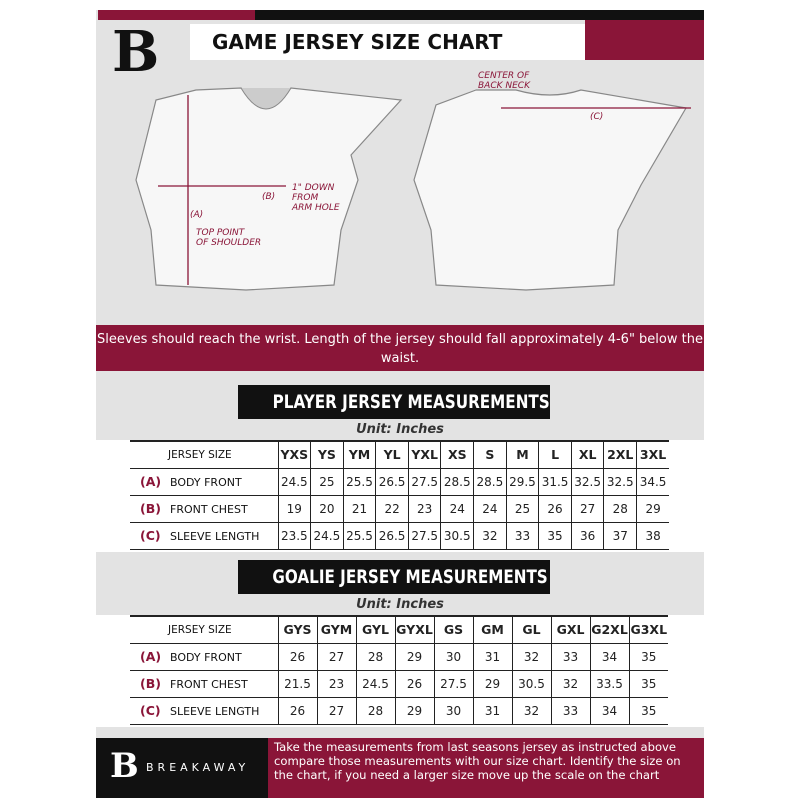 This screenshot has height=800, width=800. Describe the element at coordinates (297, 629) in the screenshot. I see `size-header: GYS` at that location.